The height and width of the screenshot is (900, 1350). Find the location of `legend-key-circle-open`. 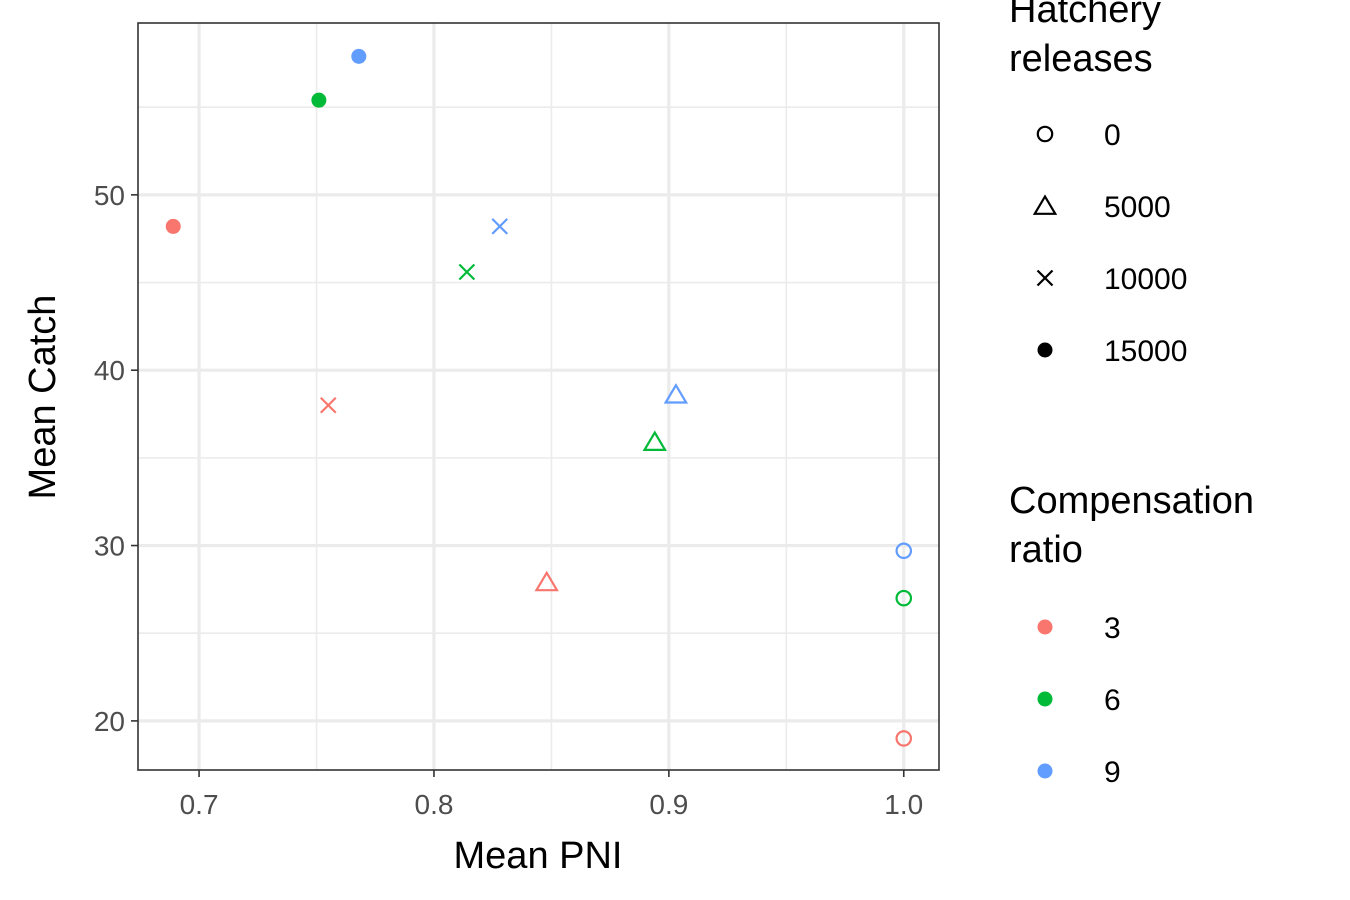

legend-key-circle-open is located at coordinates (1045, 134).